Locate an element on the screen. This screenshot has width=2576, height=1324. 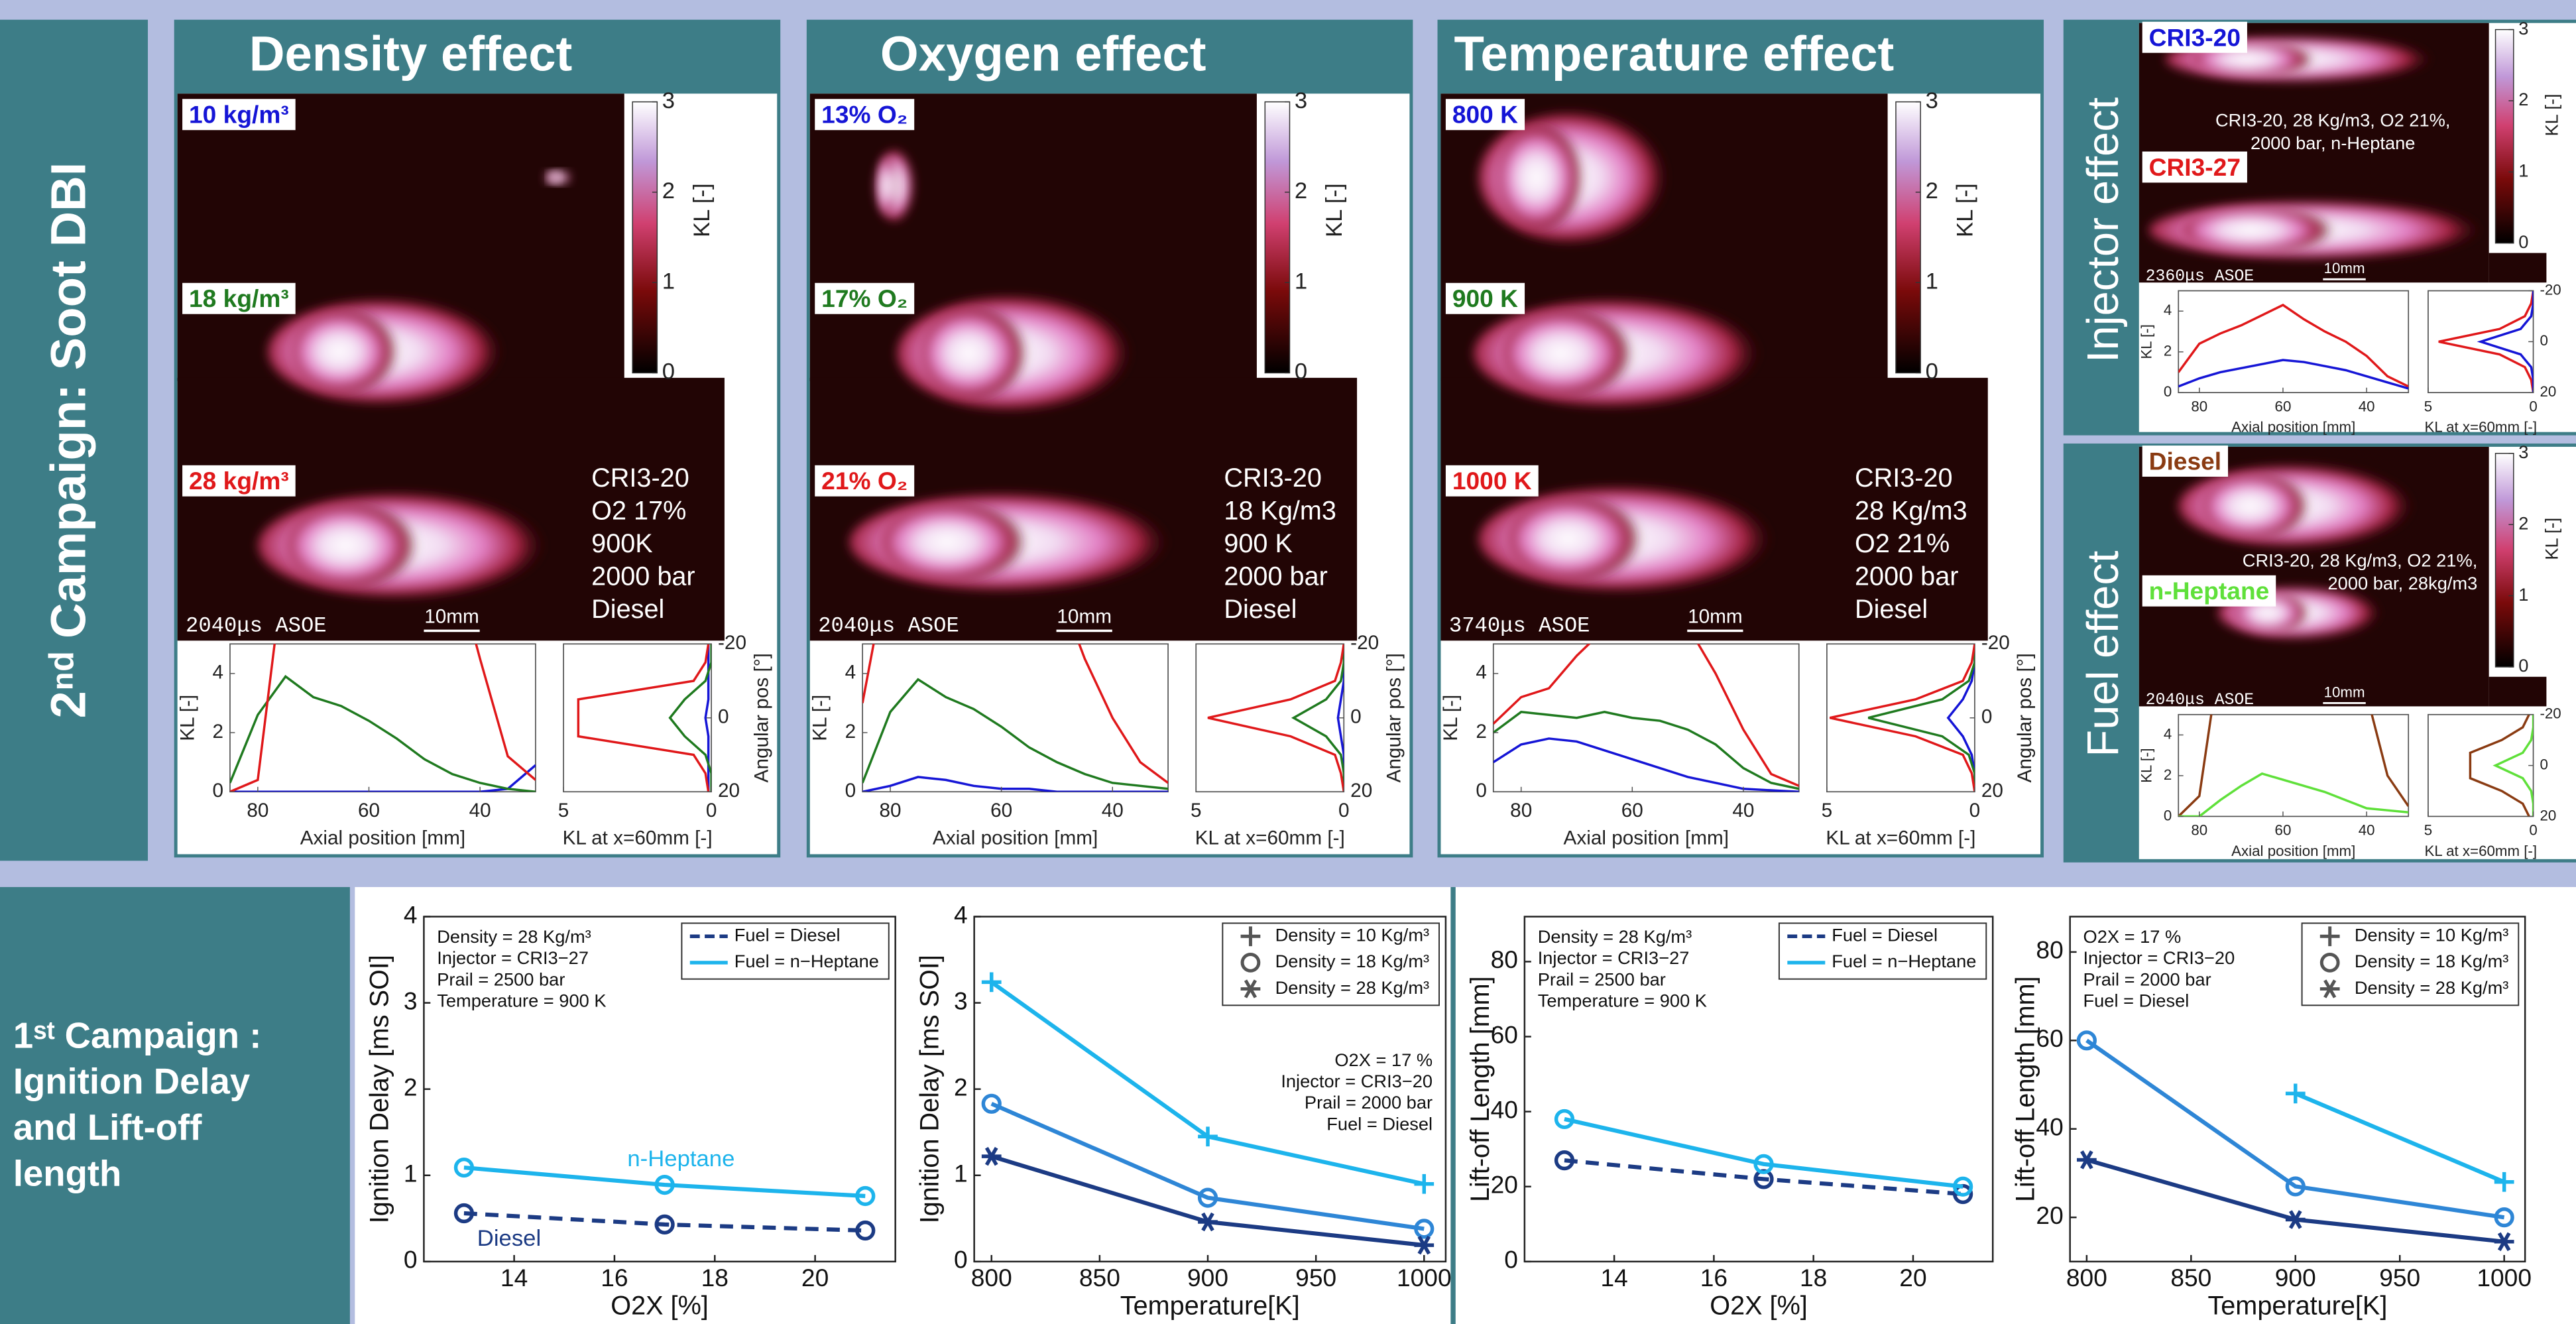
condition-label: 800 K is located at coordinates (1485, 115).